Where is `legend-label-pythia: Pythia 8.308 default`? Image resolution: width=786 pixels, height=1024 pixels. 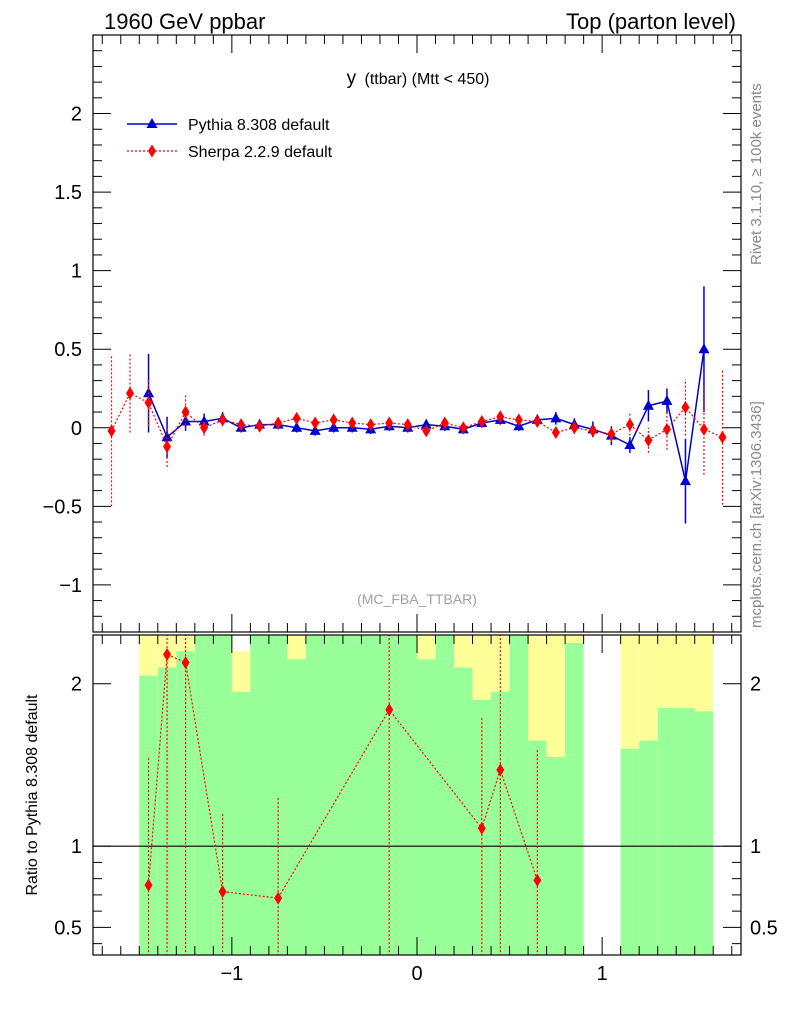
legend-label-pythia: Pythia 8.308 default is located at coordinates (259, 125).